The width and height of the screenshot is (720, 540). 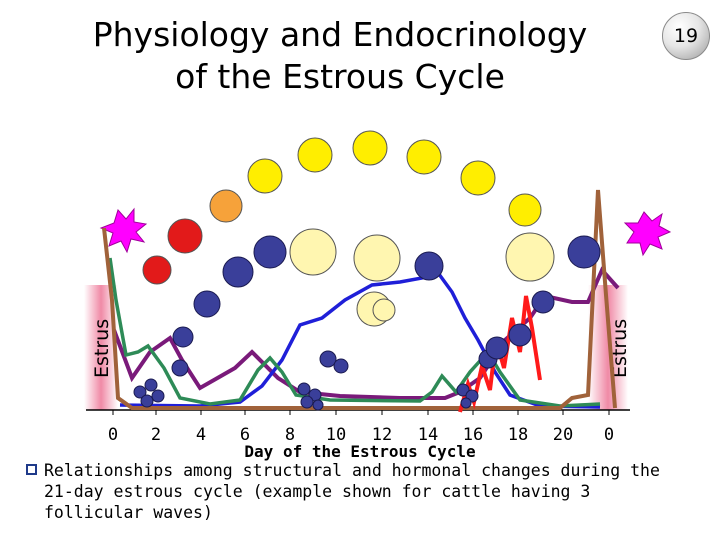 What do you see at coordinates (620, 348) in the screenshot?
I see `estrus-label-right: Estrus` at bounding box center [620, 348].